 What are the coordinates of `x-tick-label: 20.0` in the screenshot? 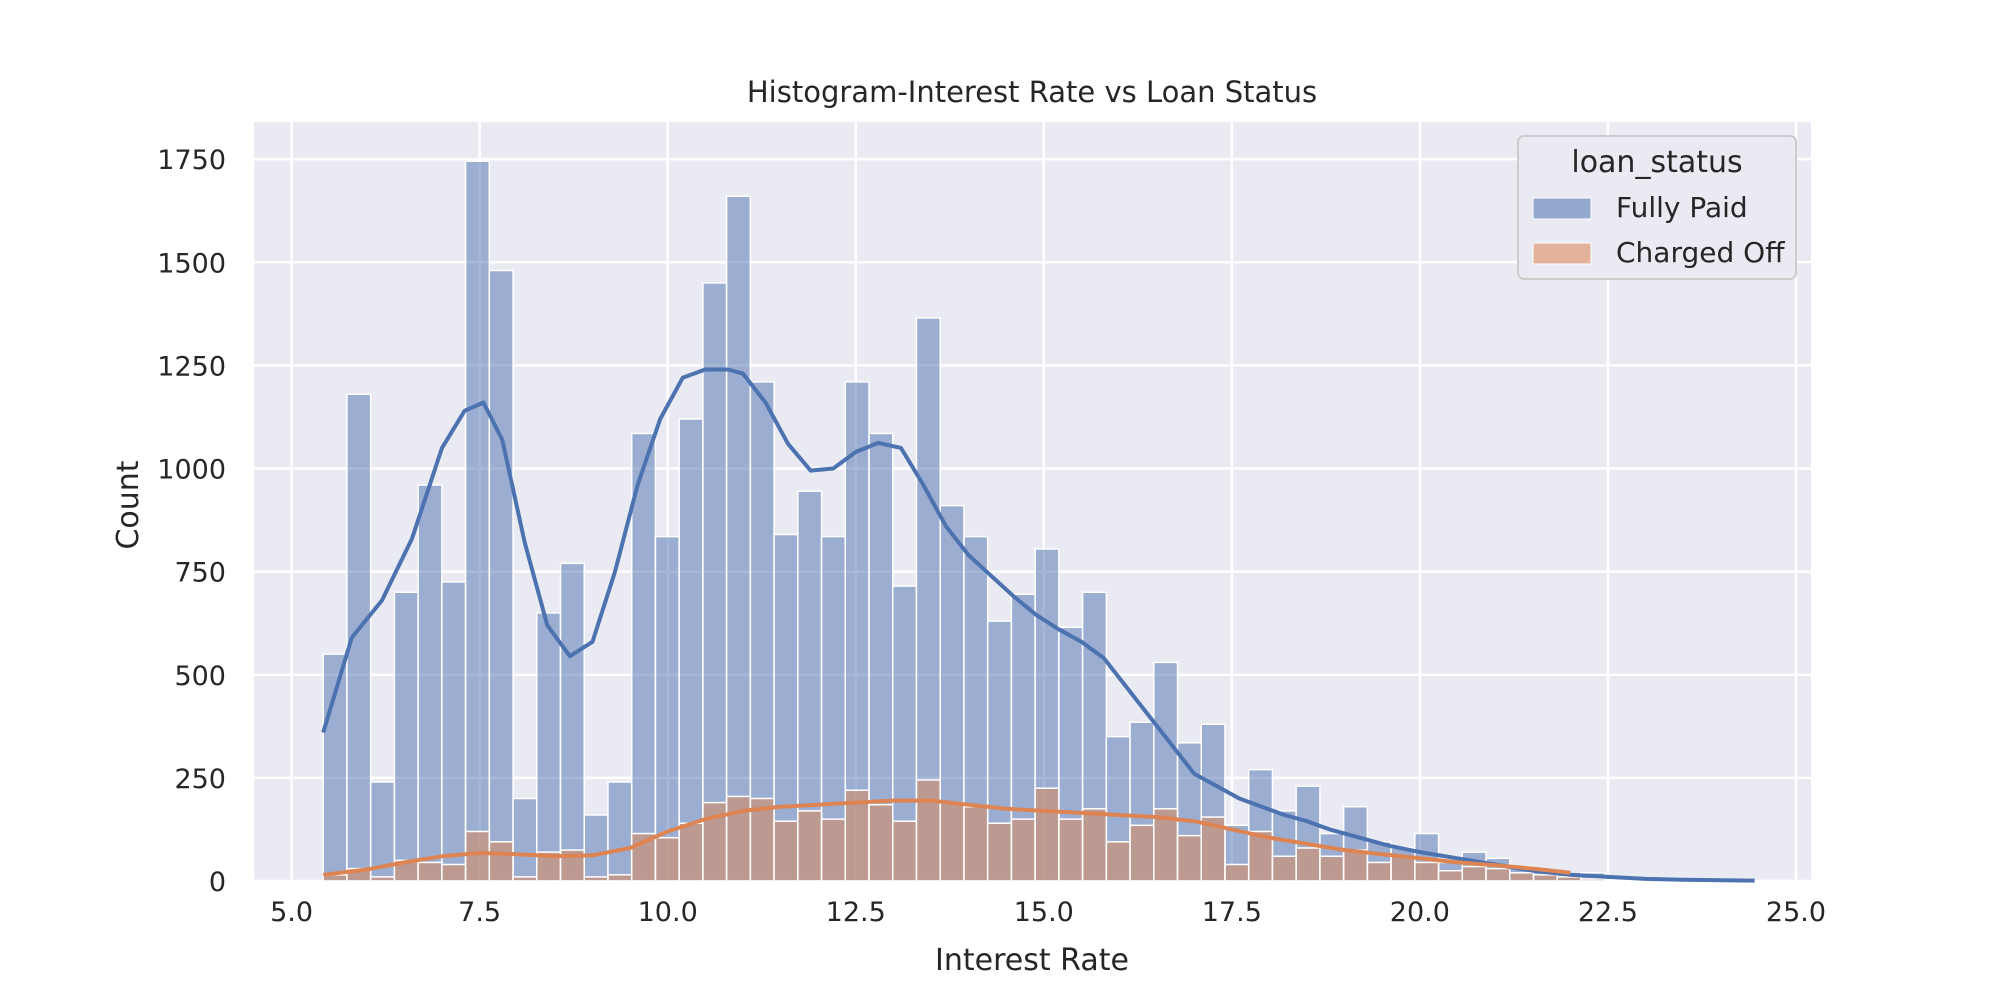 It's located at (1420, 912).